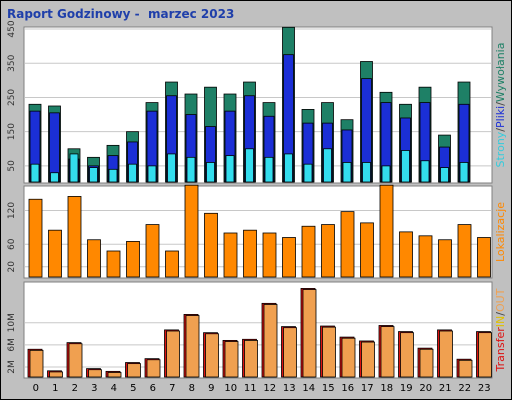 The height and width of the screenshot is (400, 512). What do you see at coordinates (172, 388) in the screenshot?
I see `x-tick-label: 7` at bounding box center [172, 388].